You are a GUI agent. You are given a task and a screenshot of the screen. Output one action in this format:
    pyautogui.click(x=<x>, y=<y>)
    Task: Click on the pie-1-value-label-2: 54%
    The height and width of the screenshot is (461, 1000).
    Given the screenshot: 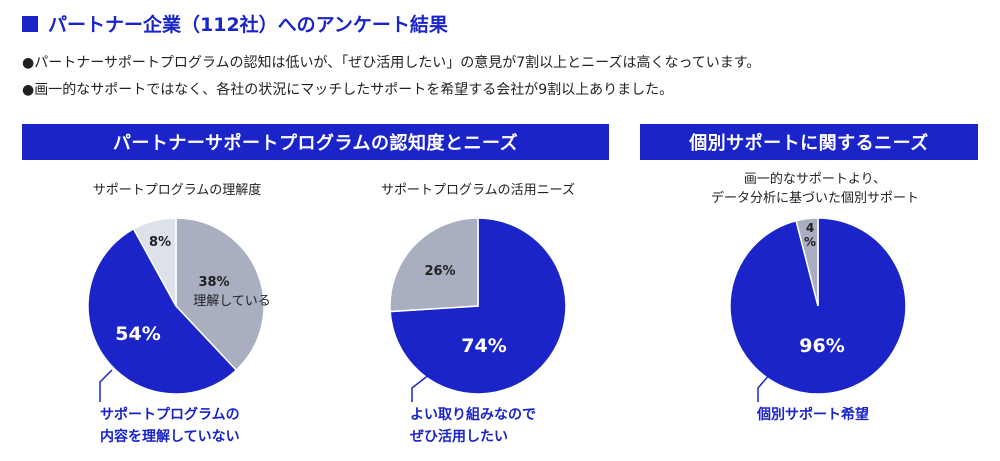 What is the action you would take?
    pyautogui.click(x=137, y=334)
    